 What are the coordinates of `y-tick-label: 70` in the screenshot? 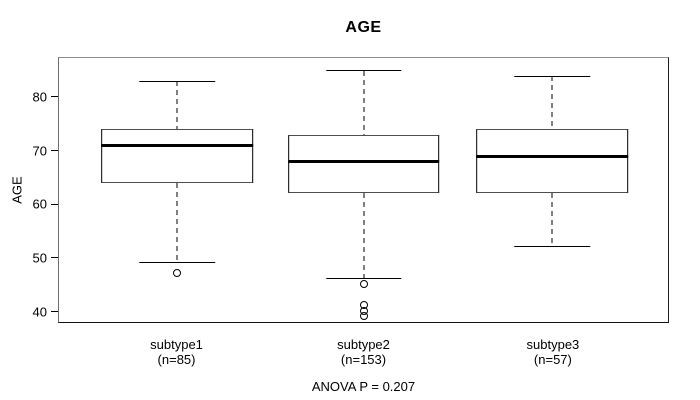 It's located at (39, 150).